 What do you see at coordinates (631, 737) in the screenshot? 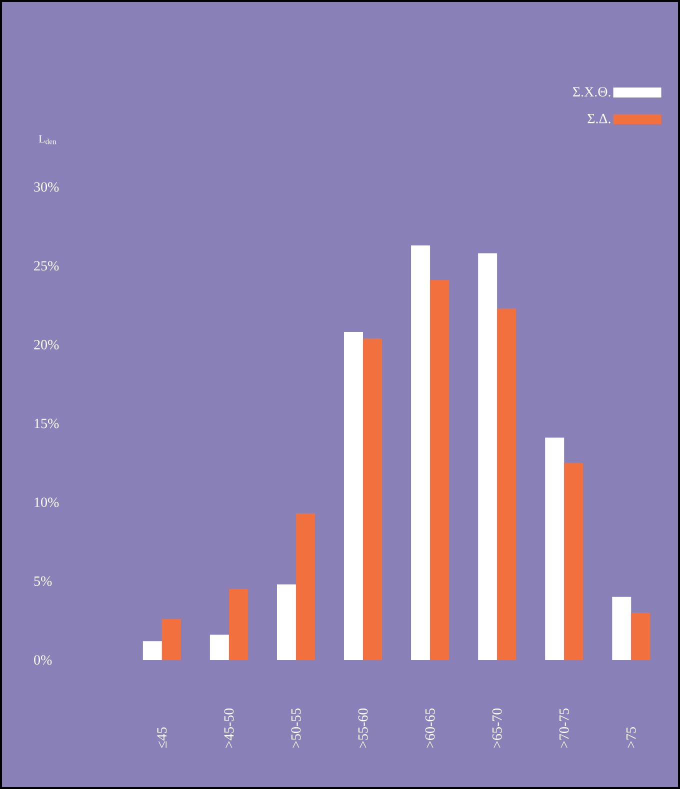
I see `x-tick-label: >75` at bounding box center [631, 737].